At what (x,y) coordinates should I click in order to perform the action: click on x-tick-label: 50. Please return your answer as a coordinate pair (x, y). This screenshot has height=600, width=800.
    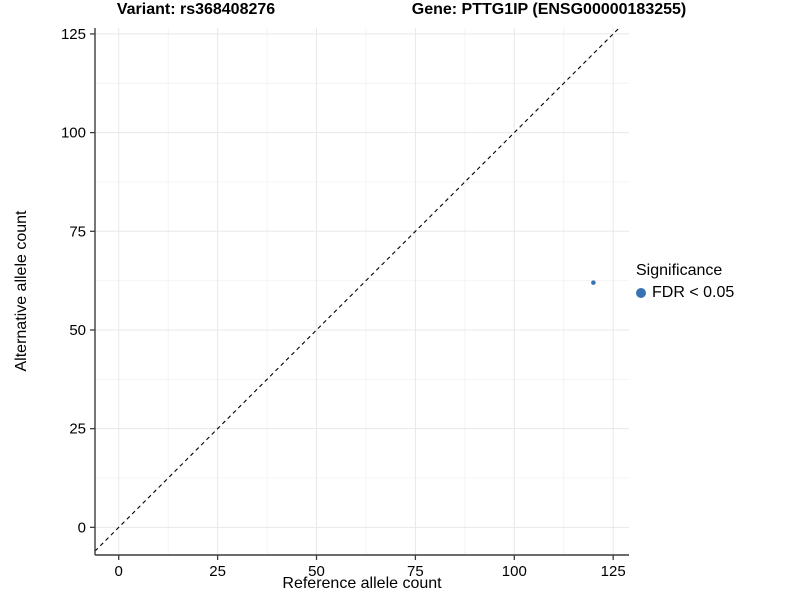
    Looking at the image, I should click on (316, 571).